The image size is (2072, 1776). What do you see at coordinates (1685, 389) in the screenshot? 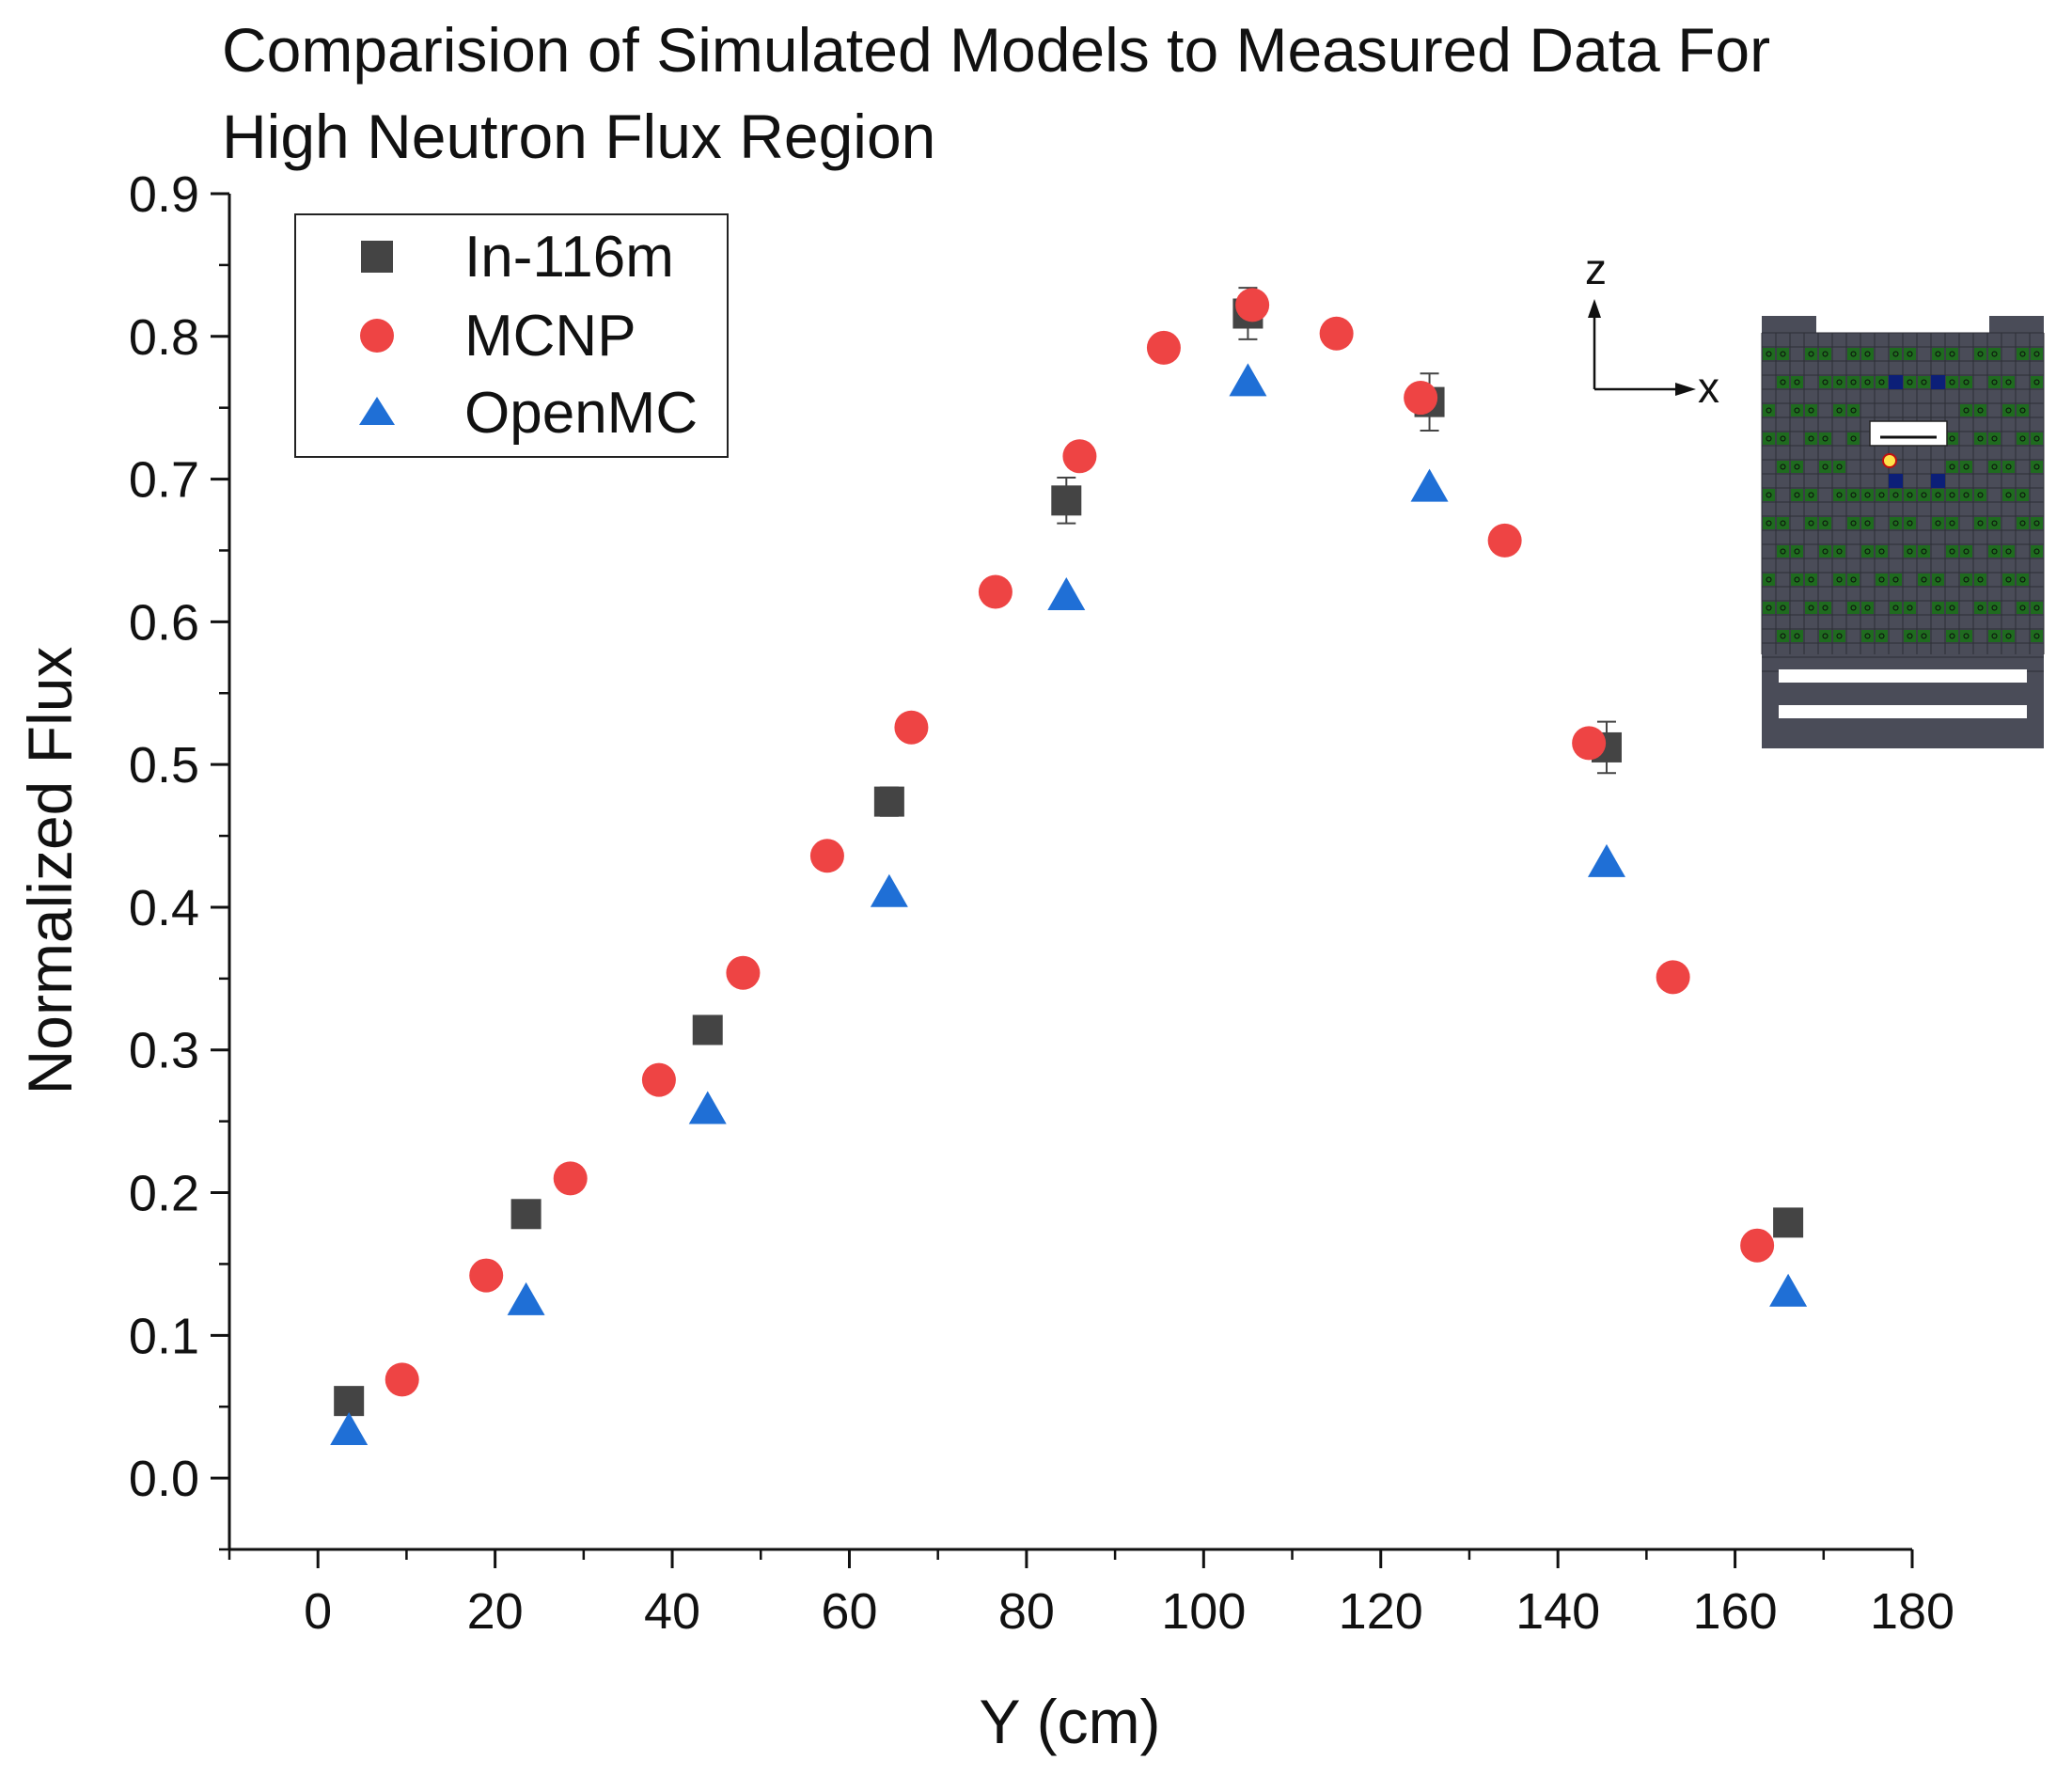
I see `inset-x-arrowhead` at bounding box center [1685, 389].